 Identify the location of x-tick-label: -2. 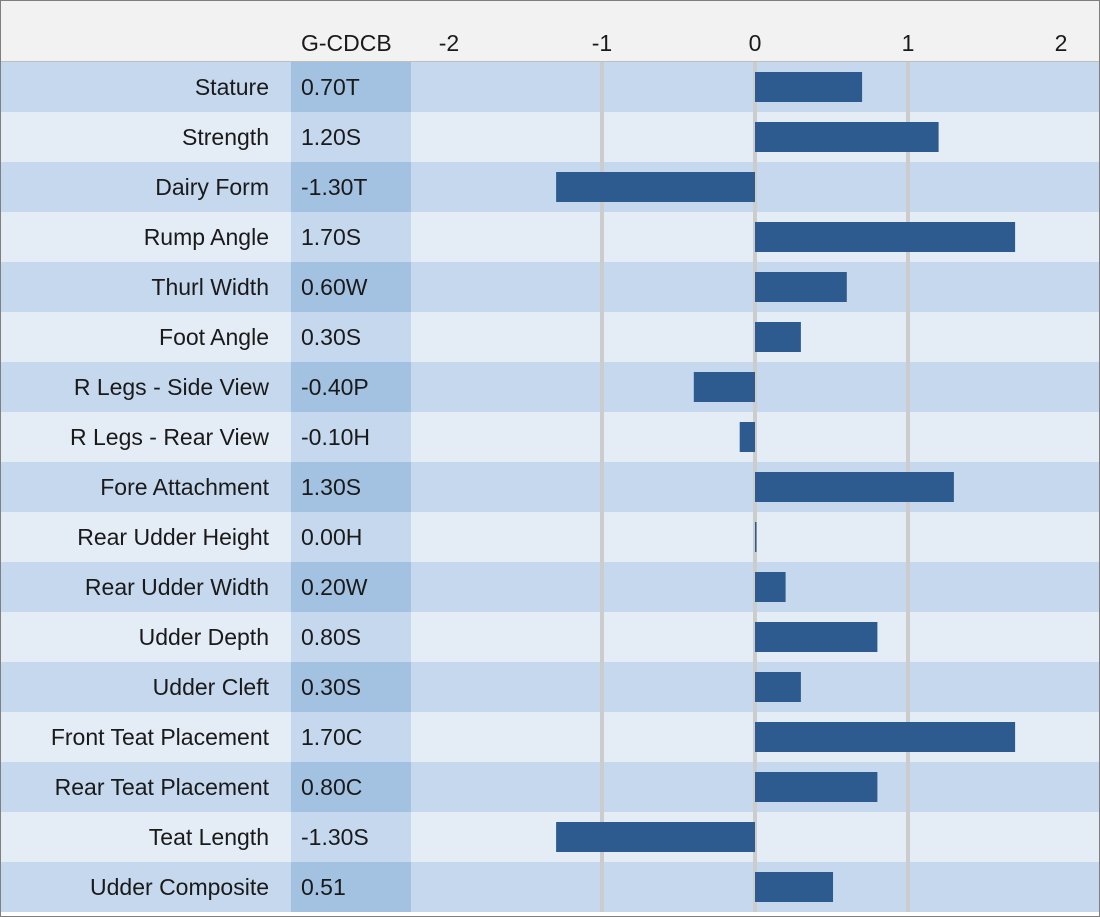
(449, 43).